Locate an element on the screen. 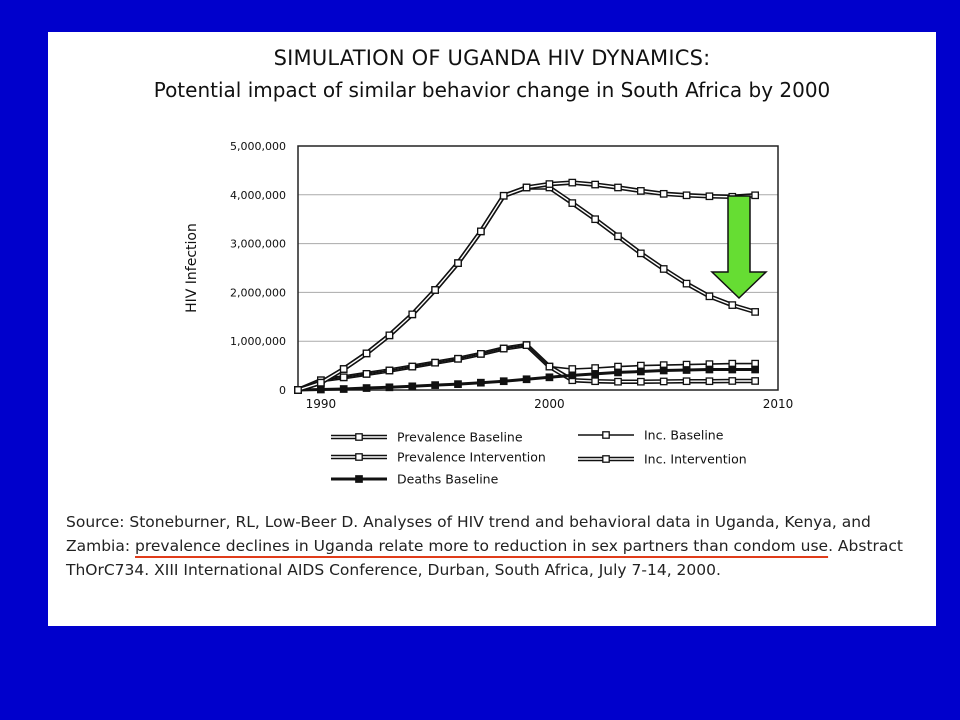 Image resolution: width=960 pixels, height=720 pixels. chart-series is located at coordinates (526, 286).